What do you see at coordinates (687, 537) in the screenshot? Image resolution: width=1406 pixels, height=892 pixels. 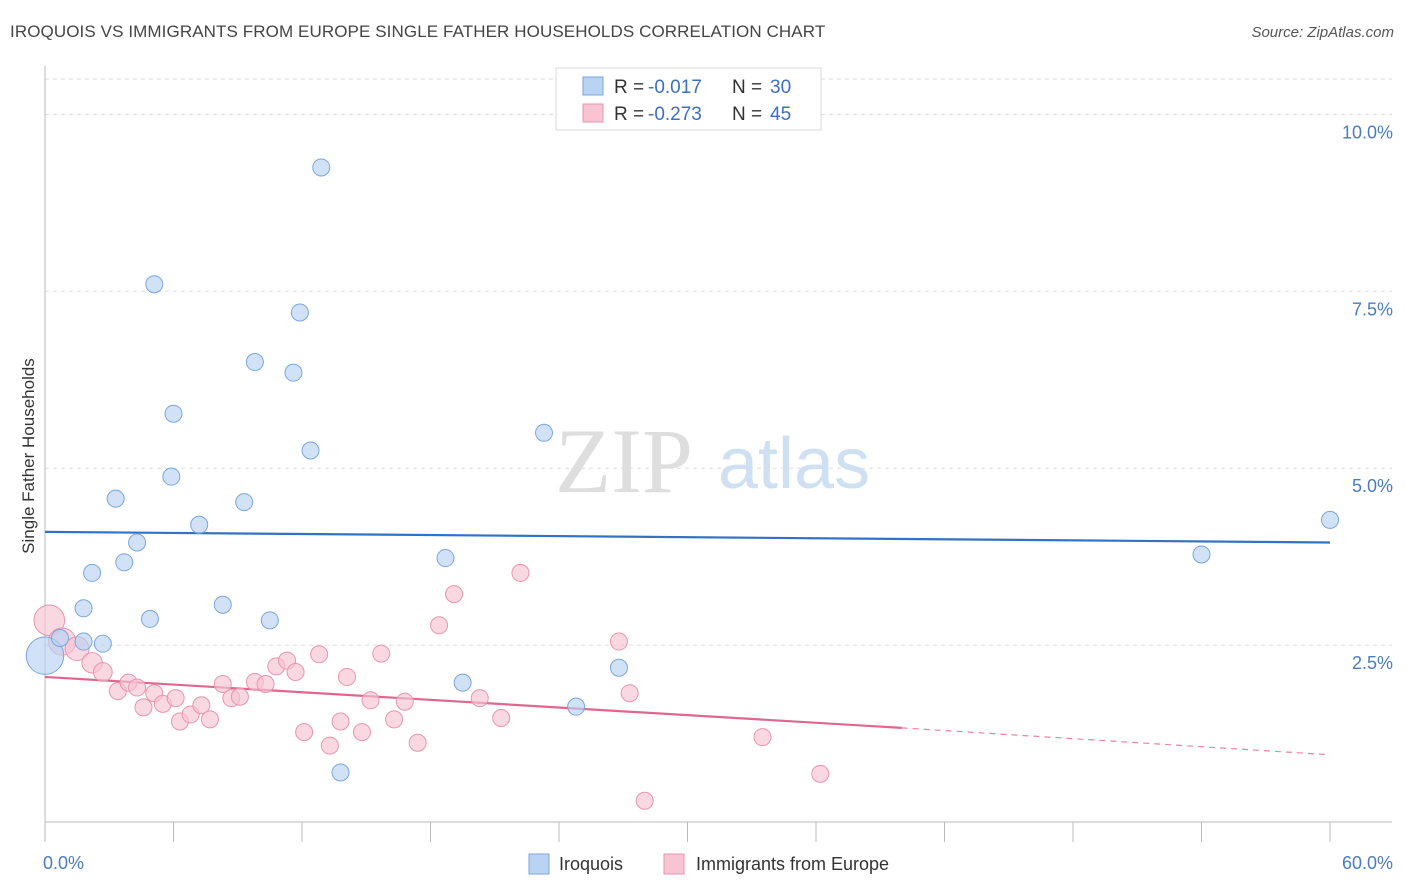 I see `trend-line-blue` at bounding box center [687, 537].